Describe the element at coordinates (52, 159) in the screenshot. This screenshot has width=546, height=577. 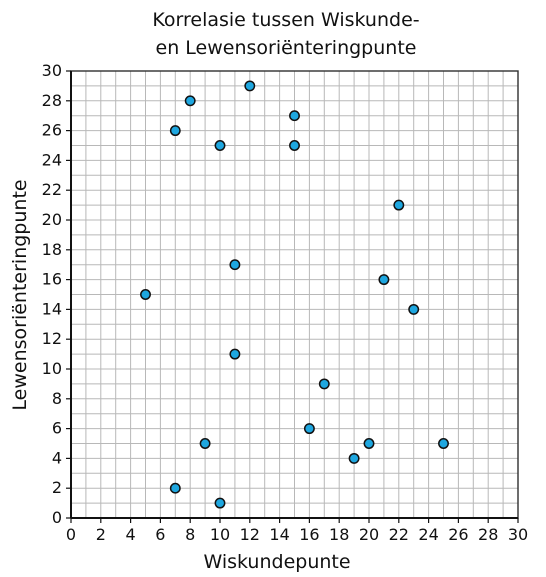
I see `y-tick-label: 24` at that location.